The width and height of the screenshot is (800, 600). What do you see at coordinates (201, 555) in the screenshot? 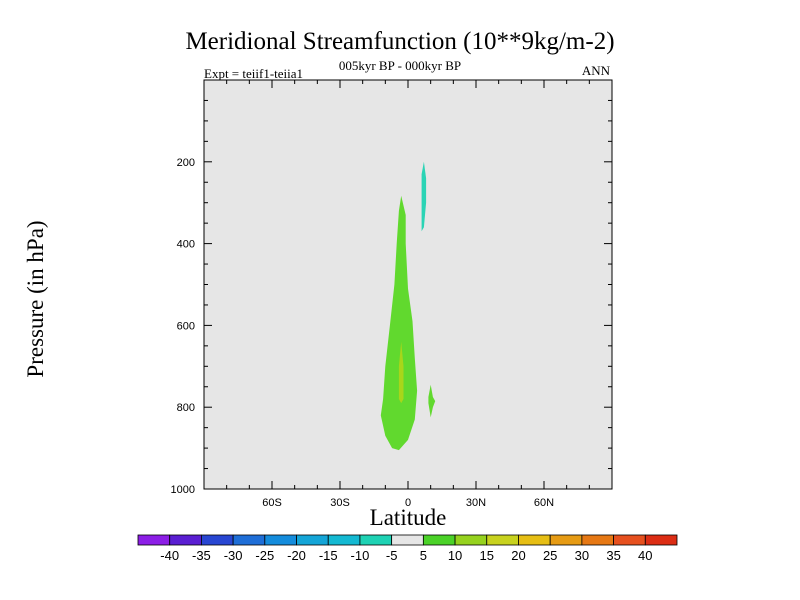
I see `colorbar-label: -35` at bounding box center [201, 555].